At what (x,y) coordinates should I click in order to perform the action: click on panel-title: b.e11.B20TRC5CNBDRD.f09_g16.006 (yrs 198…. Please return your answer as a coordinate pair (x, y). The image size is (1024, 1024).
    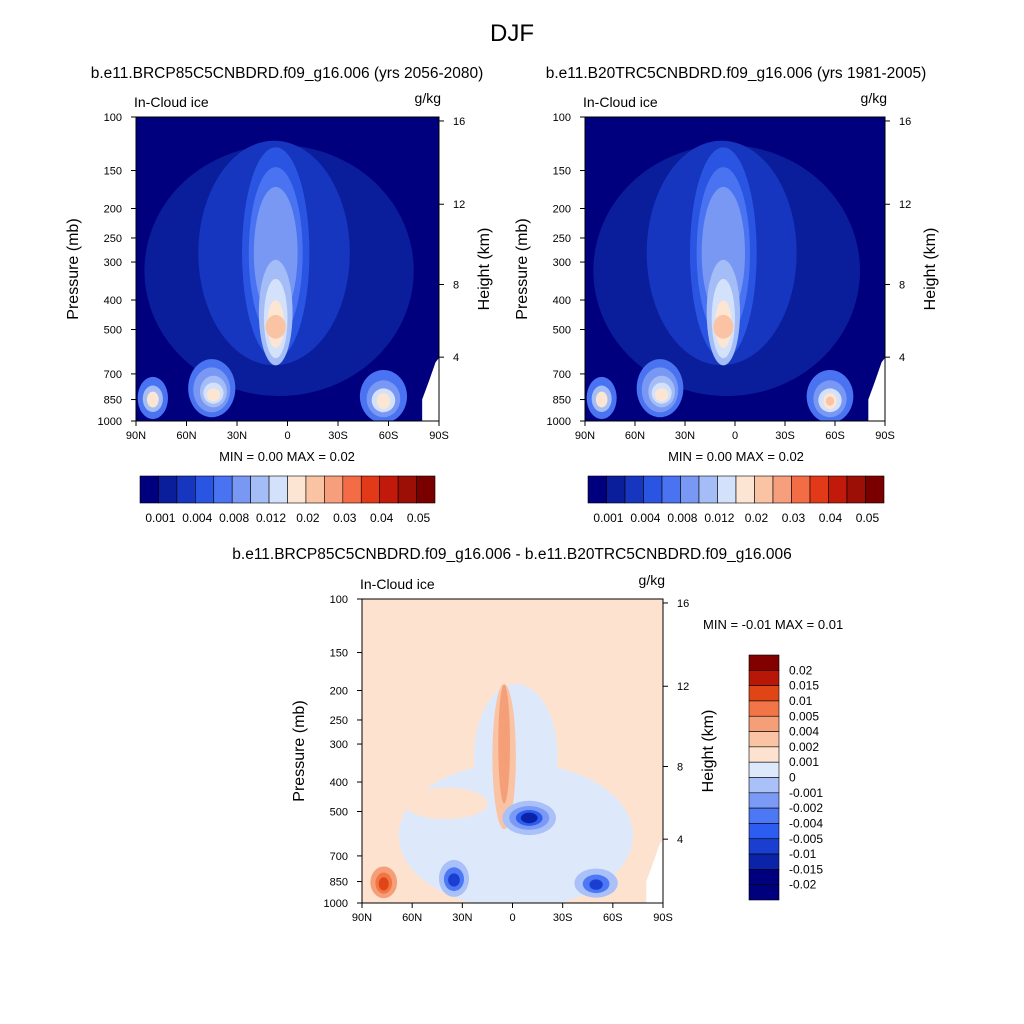
    Looking at the image, I should click on (736, 73).